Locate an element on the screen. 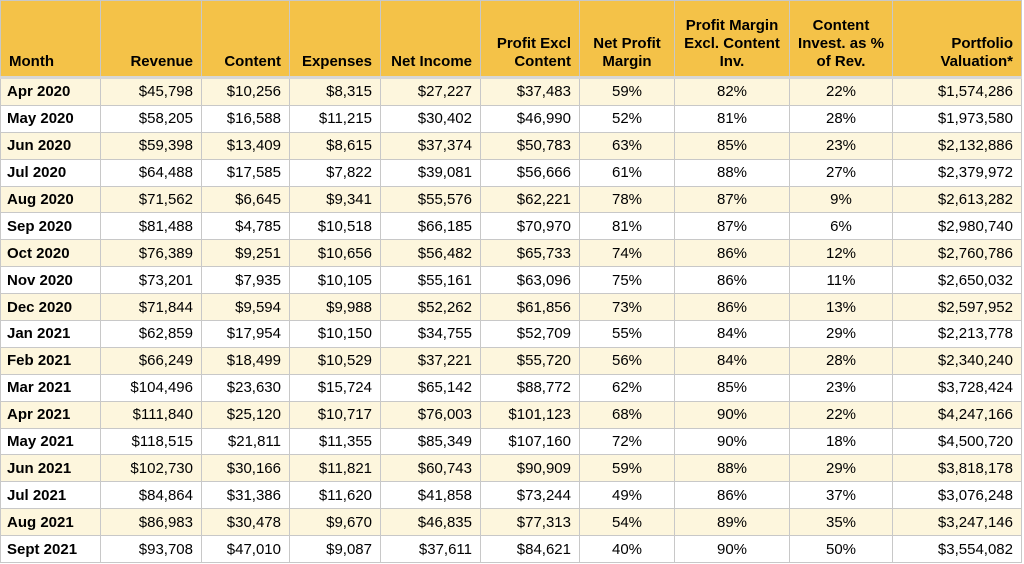  table-cell: 54% is located at coordinates (627, 522).